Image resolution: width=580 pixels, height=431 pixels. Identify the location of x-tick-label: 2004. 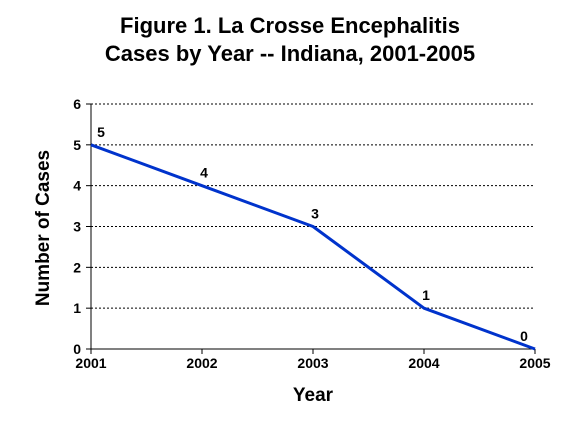
(423, 363).